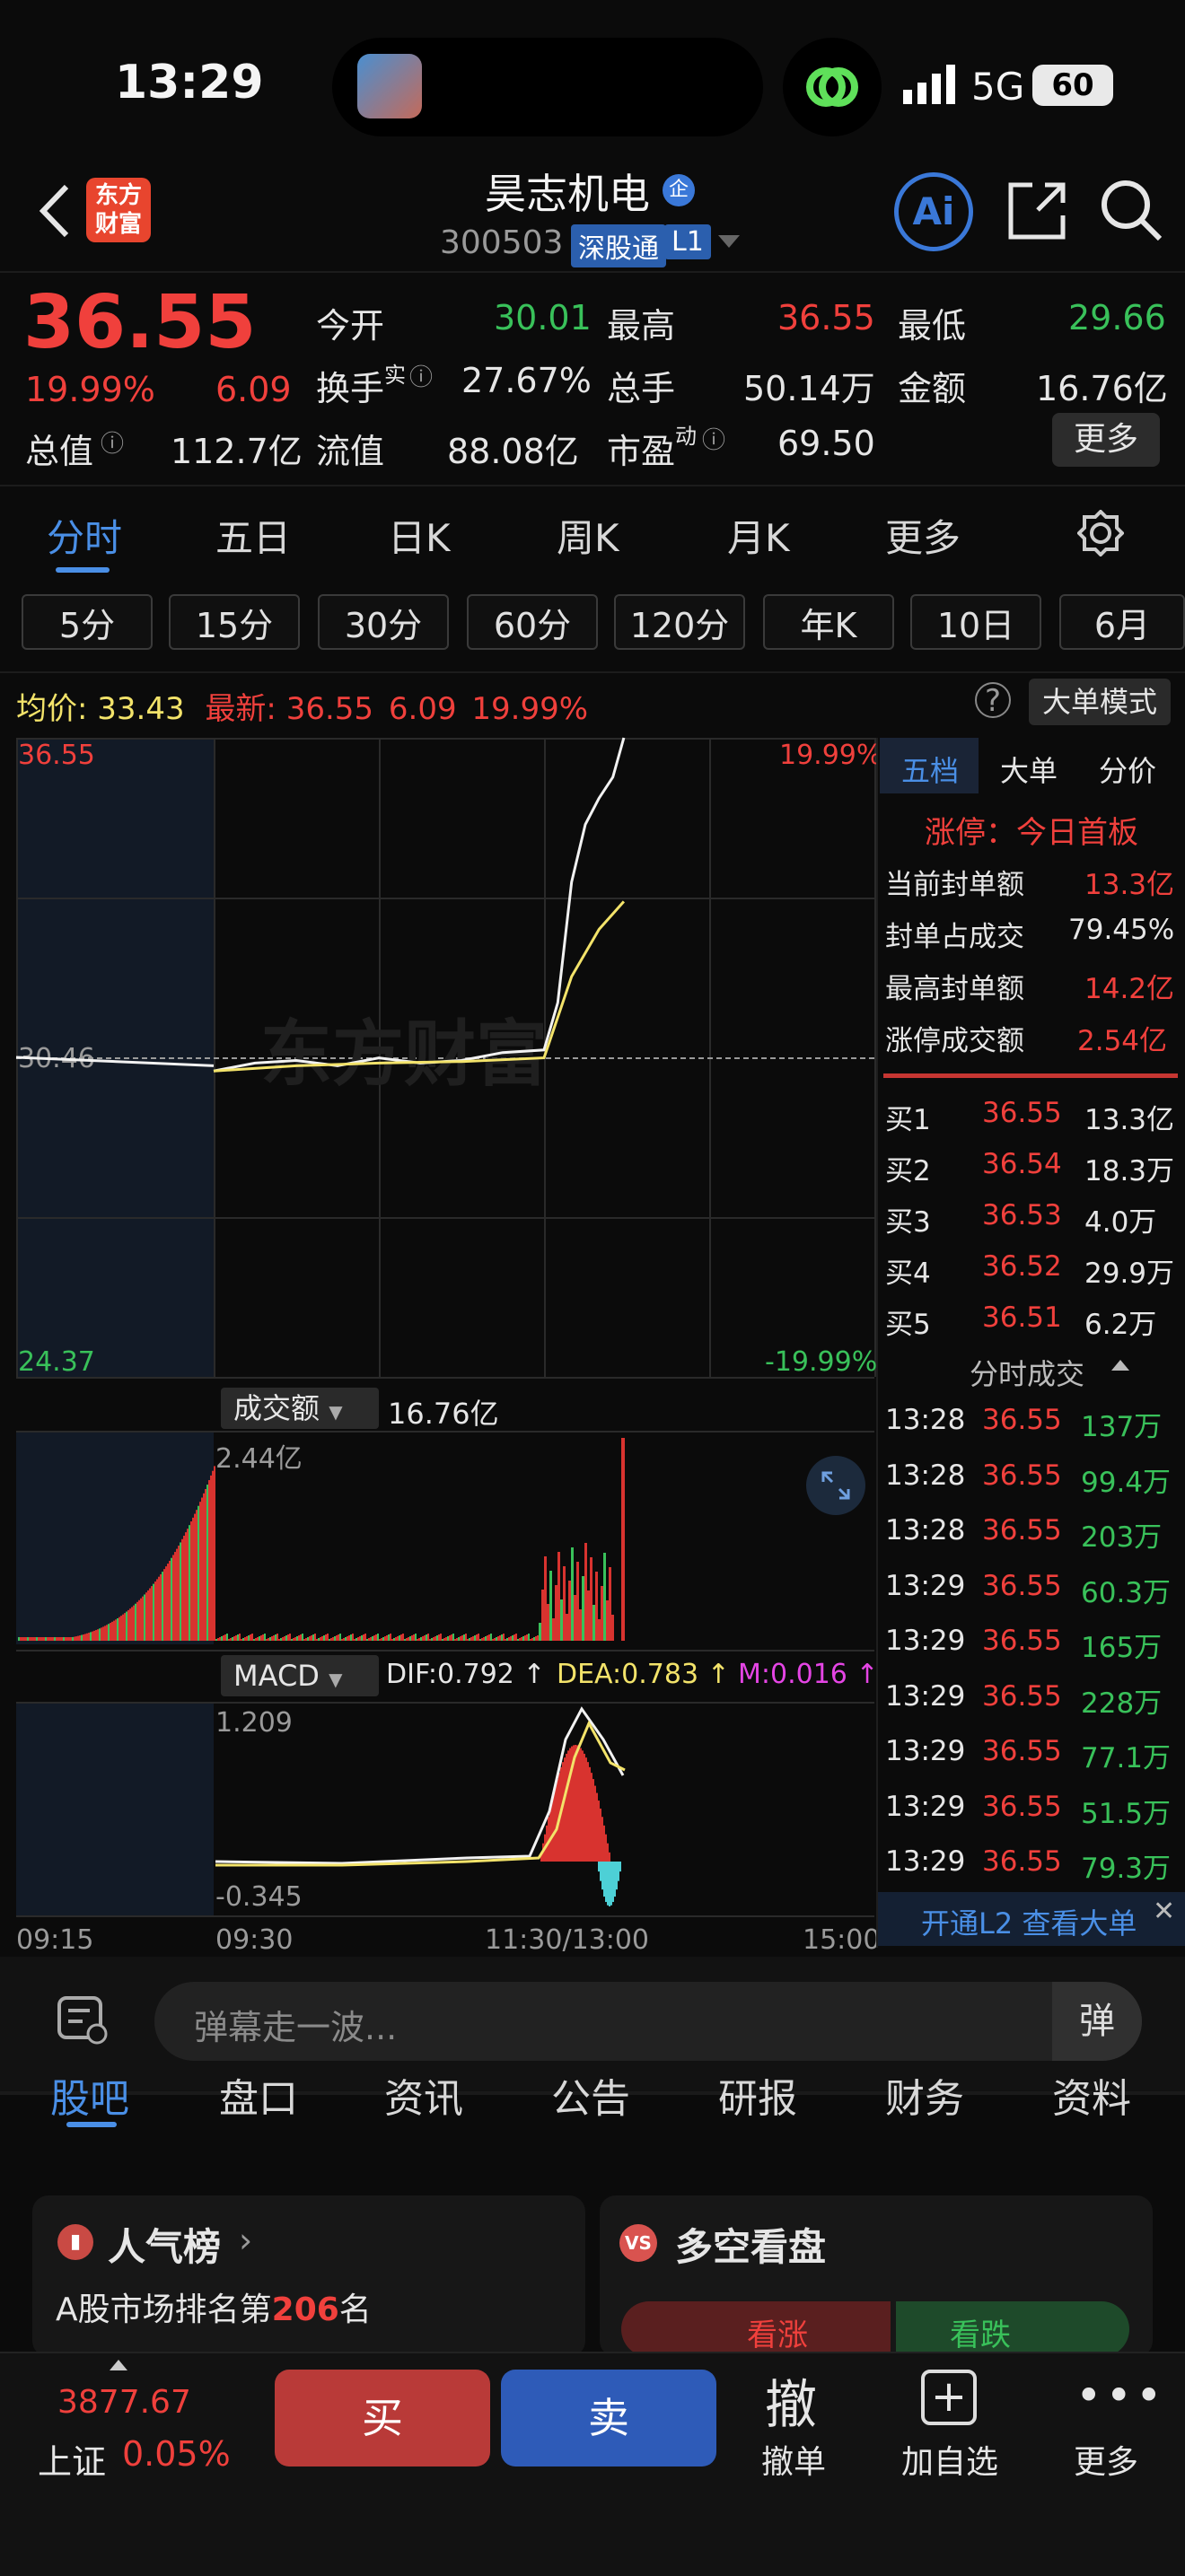  I want to click on signal-icon, so click(930, 86).